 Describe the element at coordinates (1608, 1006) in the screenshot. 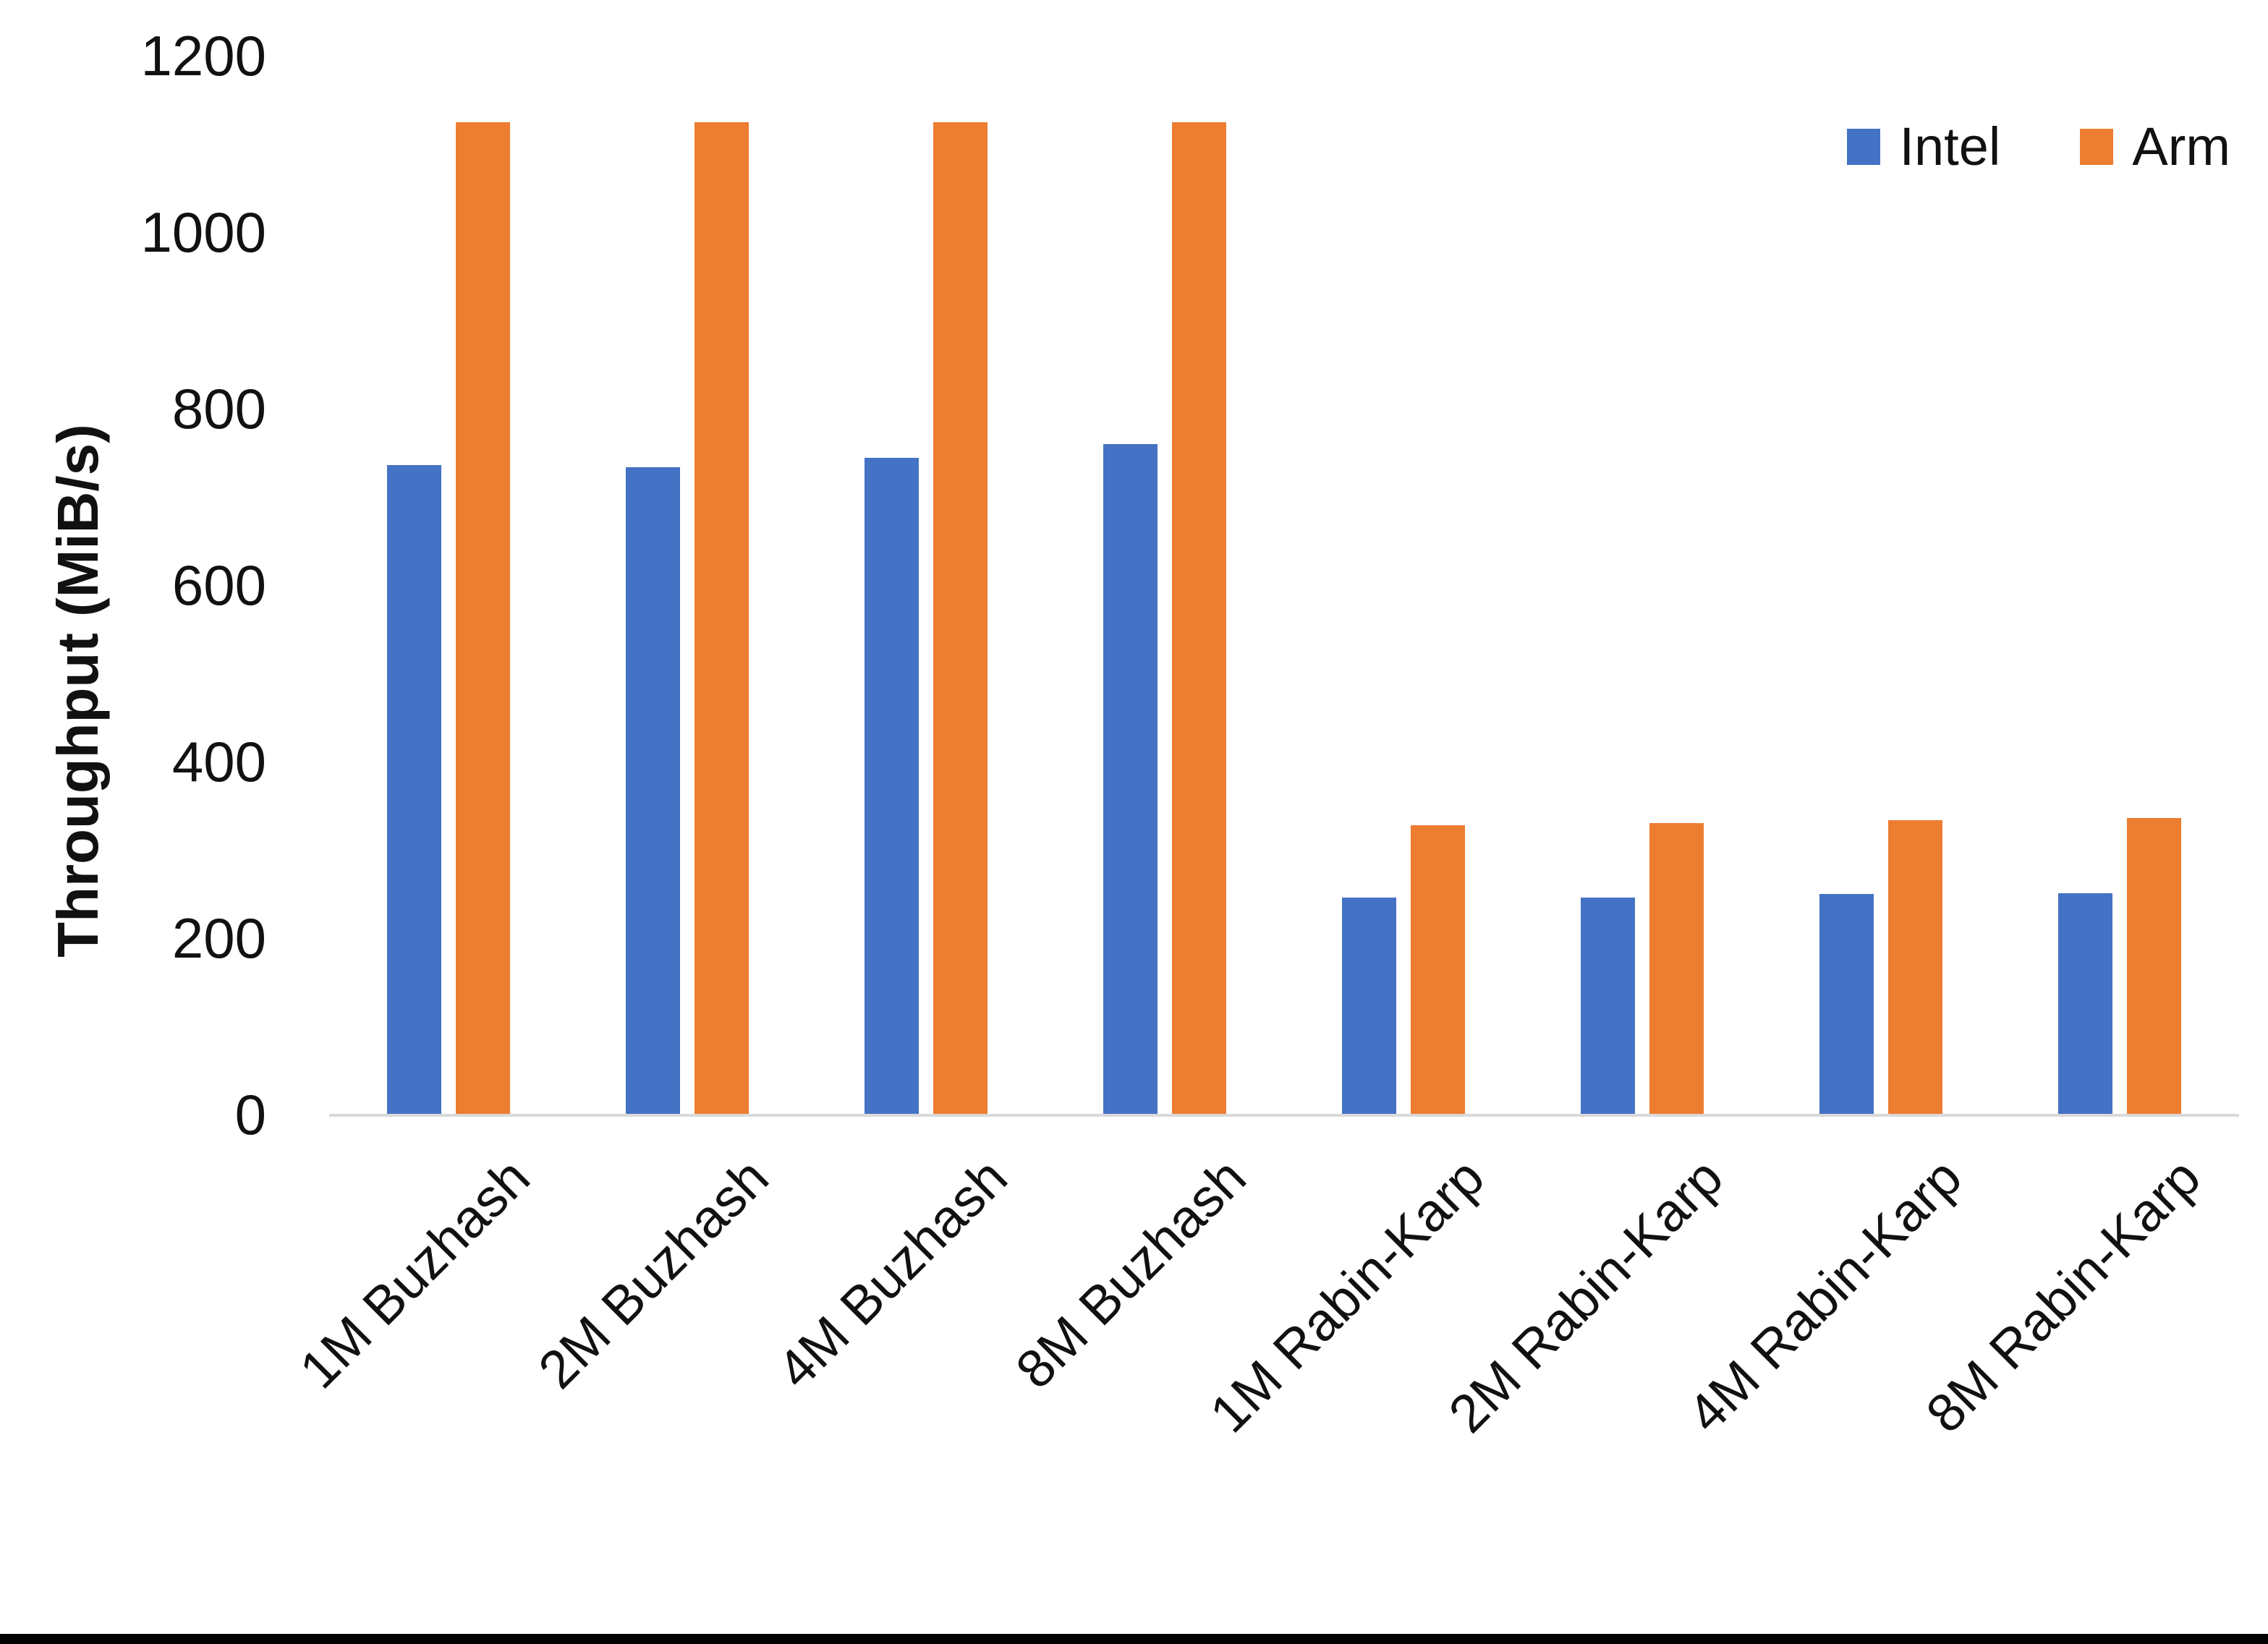

I see `bar-intel-2m-rabin-karp` at that location.